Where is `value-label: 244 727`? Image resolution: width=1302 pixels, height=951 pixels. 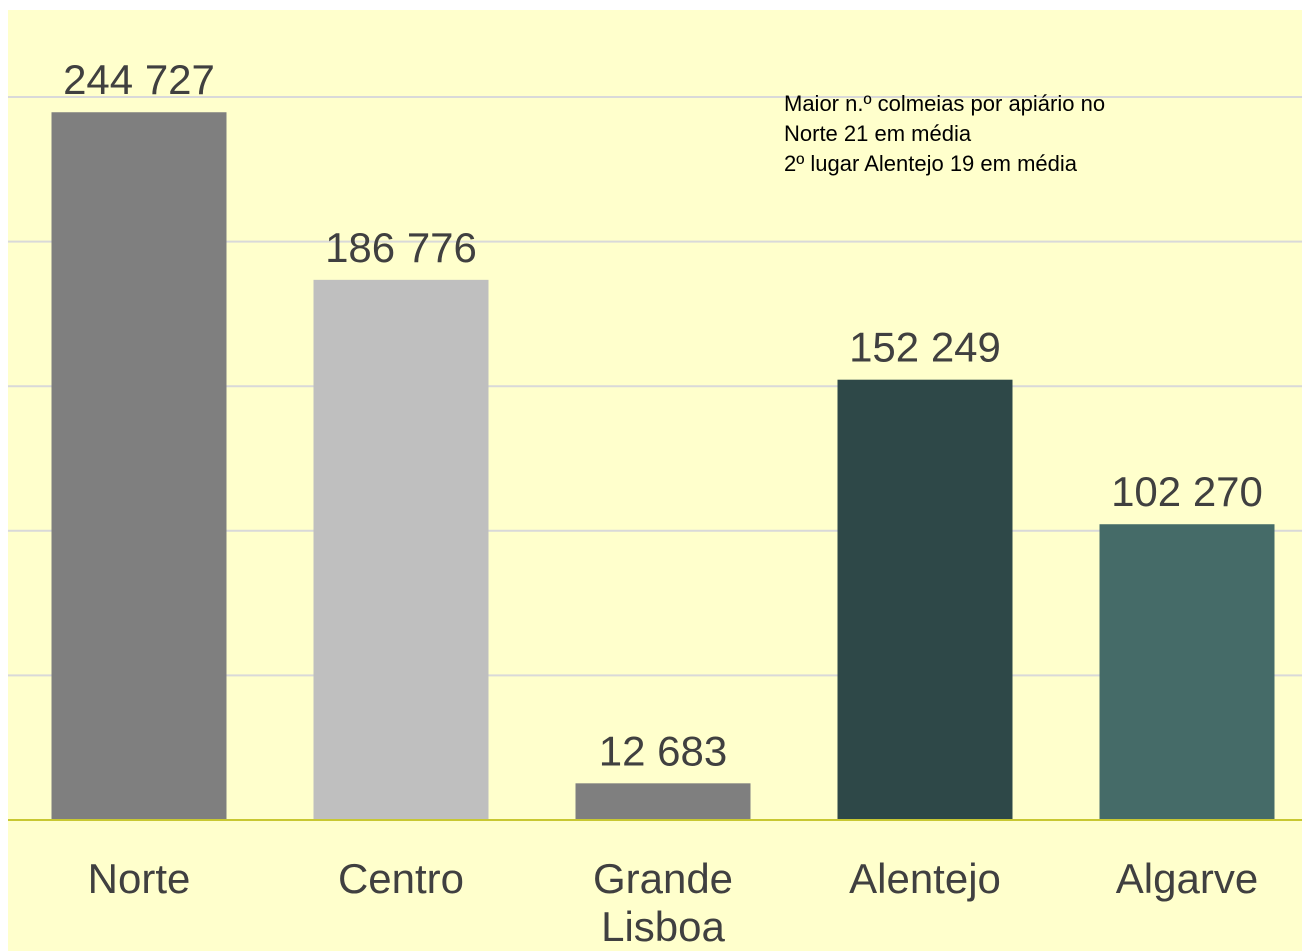 value-label: 244 727 is located at coordinates (139, 79).